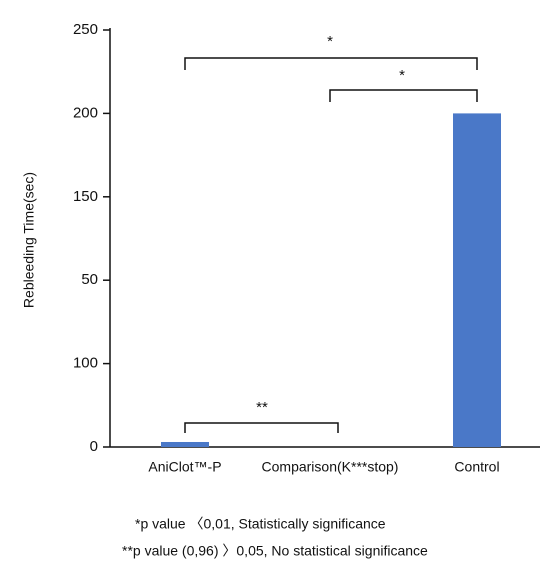 The width and height of the screenshot is (547, 574). Describe the element at coordinates (94, 446) in the screenshot. I see `y-tick-label: 0` at that location.